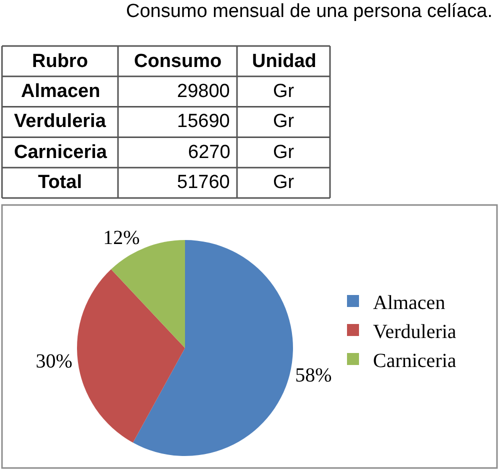  What do you see at coordinates (60, 61) in the screenshot?
I see `text: Rubro` at bounding box center [60, 61].